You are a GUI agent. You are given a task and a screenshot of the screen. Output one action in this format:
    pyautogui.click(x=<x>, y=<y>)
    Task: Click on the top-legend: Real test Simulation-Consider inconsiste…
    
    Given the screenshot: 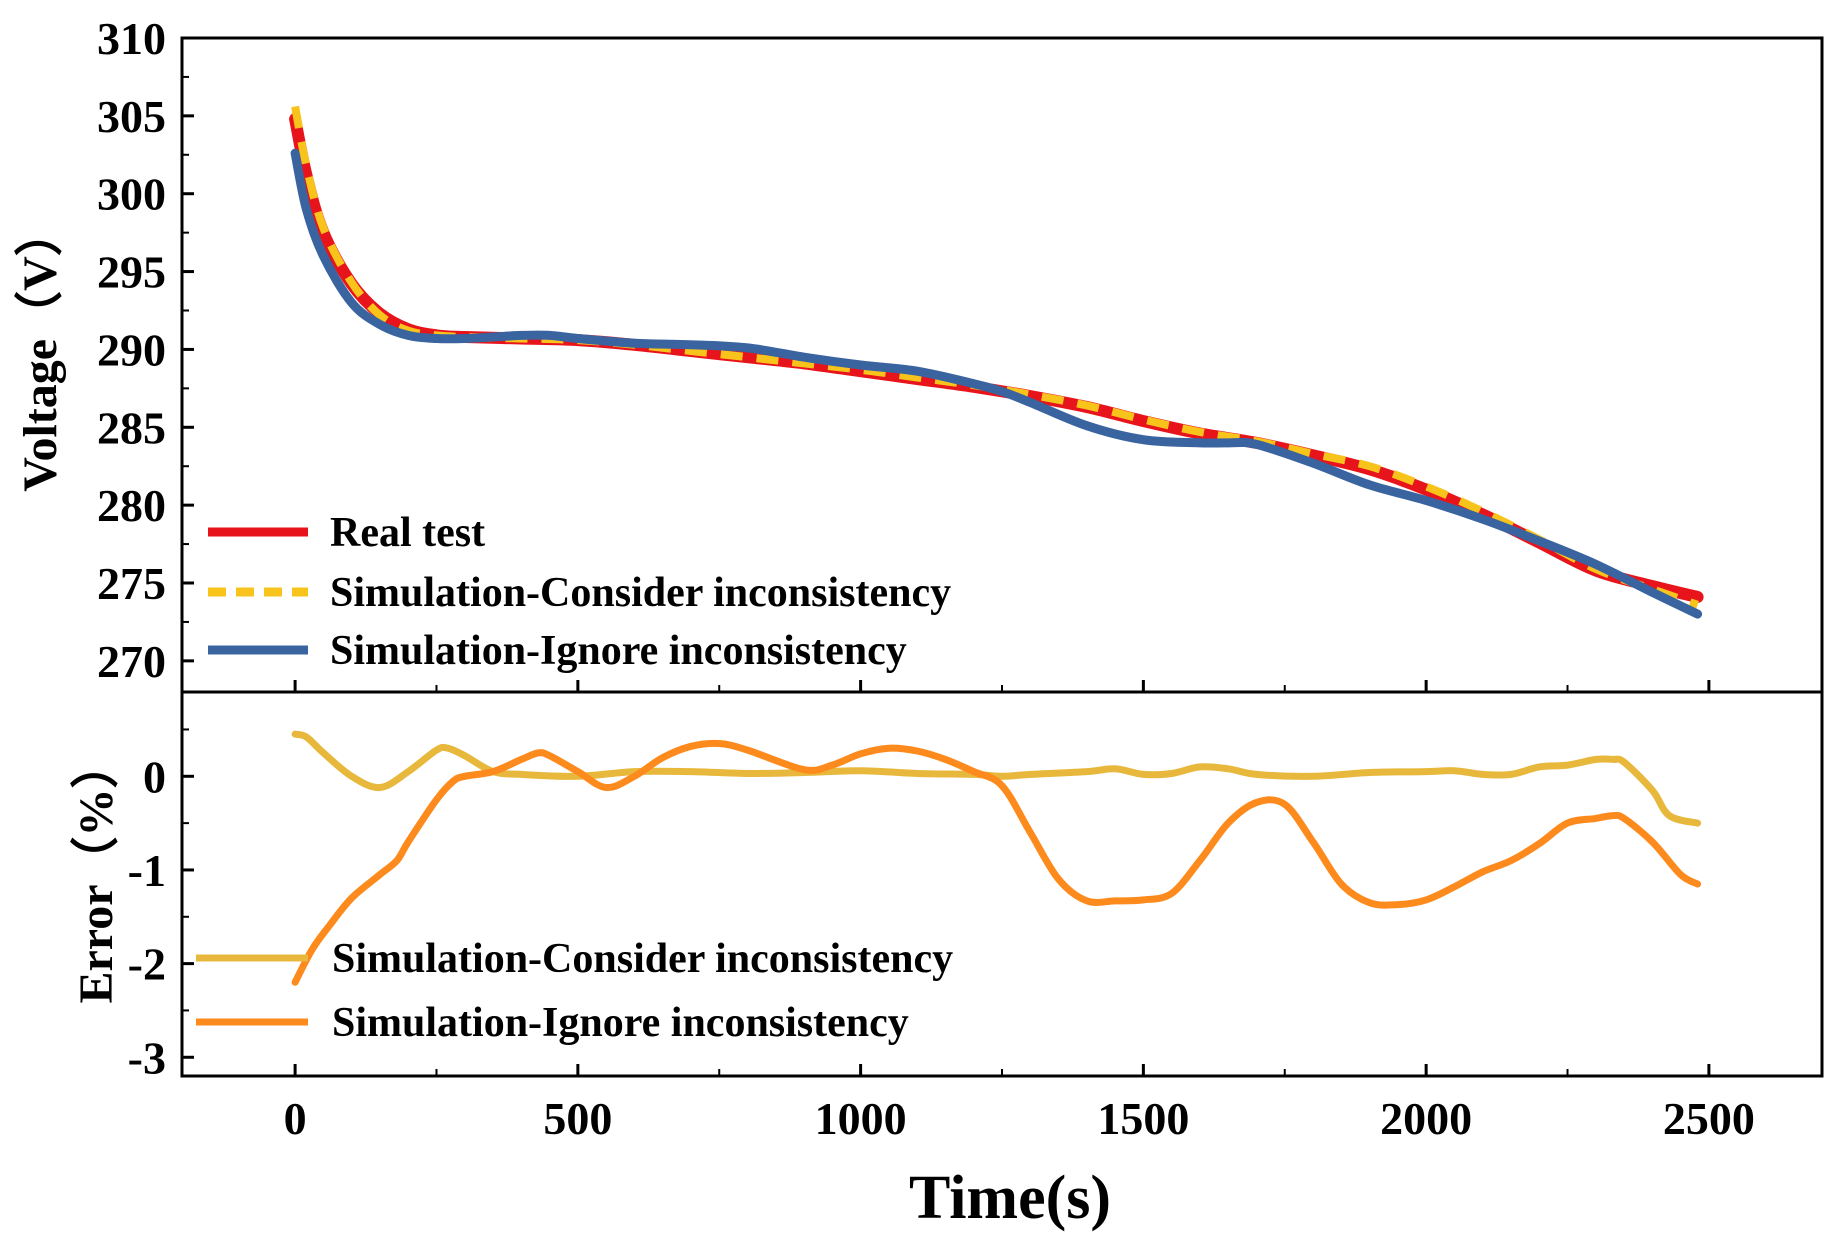 What is the action you would take?
    pyautogui.click(x=579, y=592)
    